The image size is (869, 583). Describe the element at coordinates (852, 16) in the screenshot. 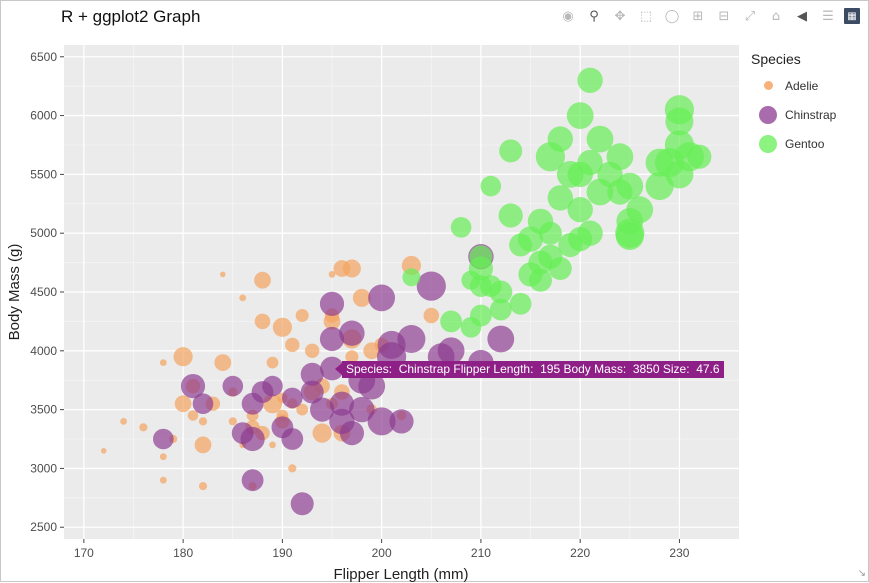

I see `plotly-logo-icon: ▦` at that location.